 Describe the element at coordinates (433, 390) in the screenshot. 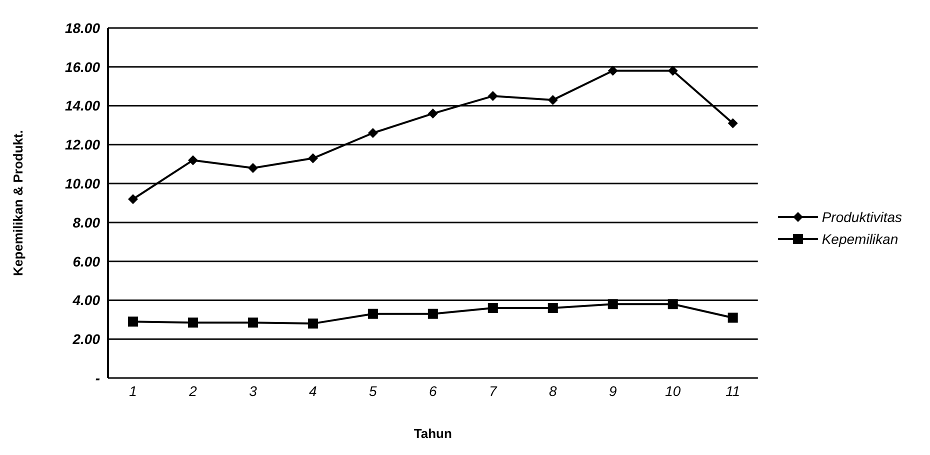

I see `x-tick-label: 6` at that location.